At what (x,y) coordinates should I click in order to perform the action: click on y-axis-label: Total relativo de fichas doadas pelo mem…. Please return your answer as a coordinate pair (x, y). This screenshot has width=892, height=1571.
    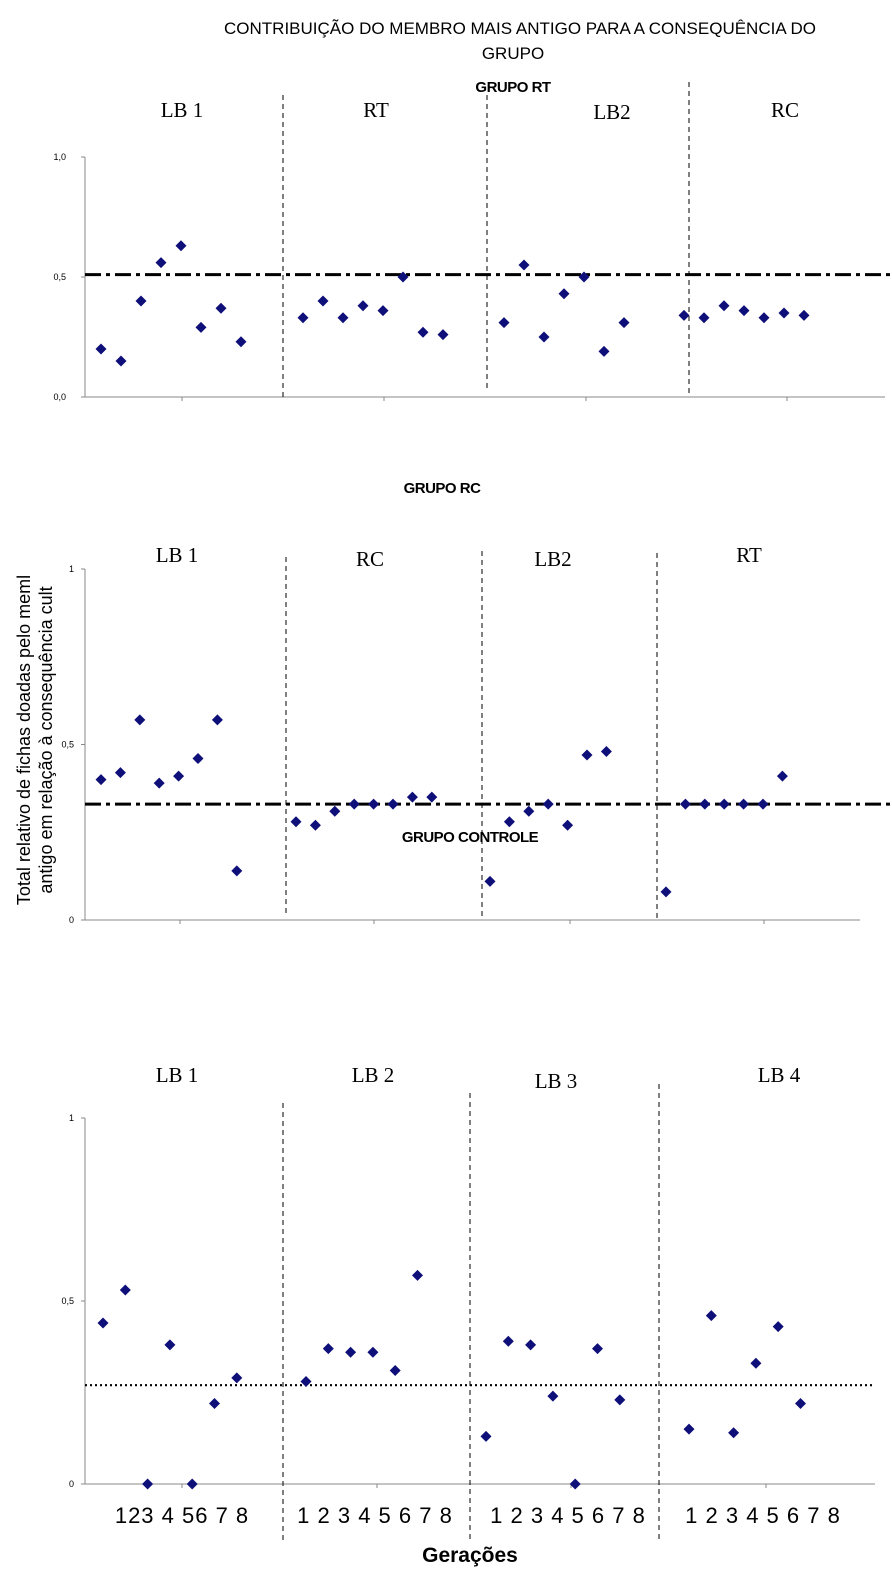
    Looking at the image, I should click on (35, 740).